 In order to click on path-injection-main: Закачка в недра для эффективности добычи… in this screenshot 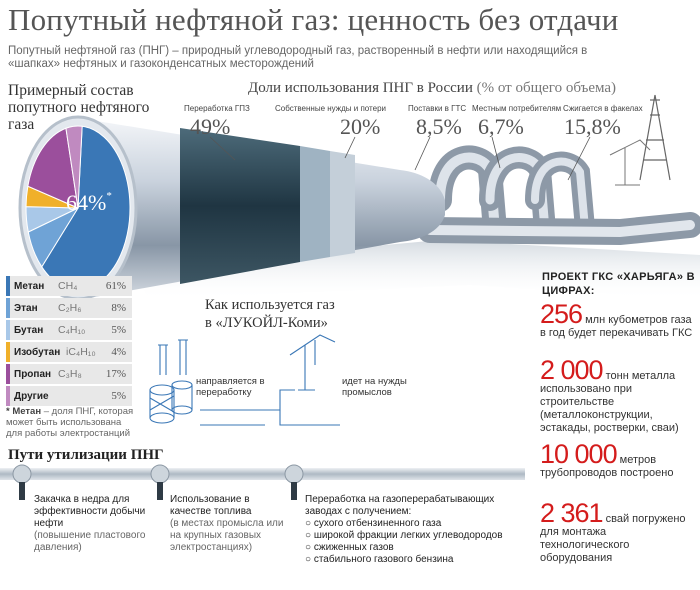, I will do `click(90, 511)`.